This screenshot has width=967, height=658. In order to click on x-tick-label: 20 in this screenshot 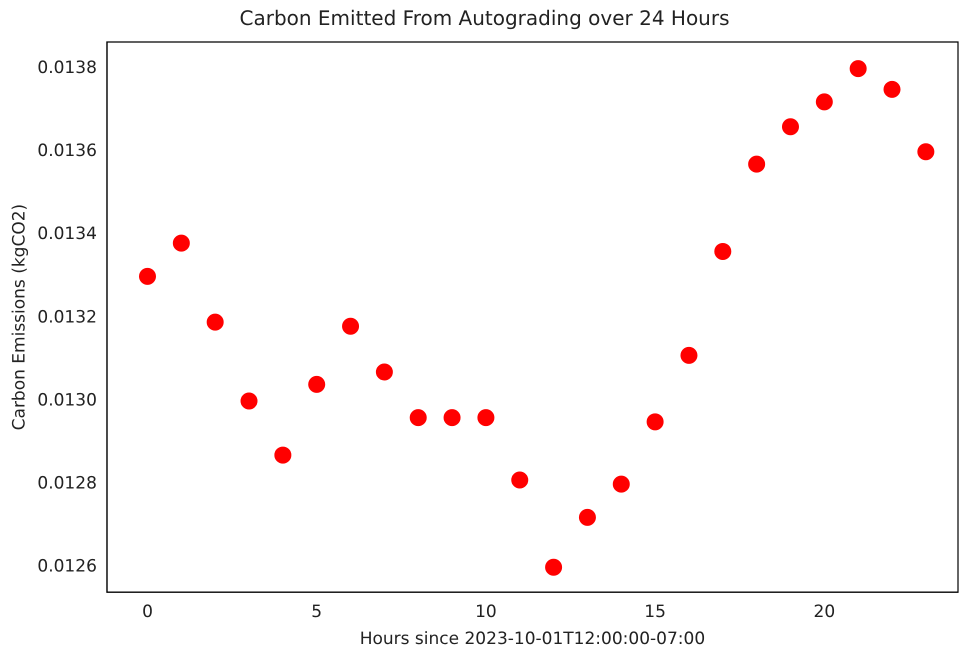, I will do `click(825, 612)`.